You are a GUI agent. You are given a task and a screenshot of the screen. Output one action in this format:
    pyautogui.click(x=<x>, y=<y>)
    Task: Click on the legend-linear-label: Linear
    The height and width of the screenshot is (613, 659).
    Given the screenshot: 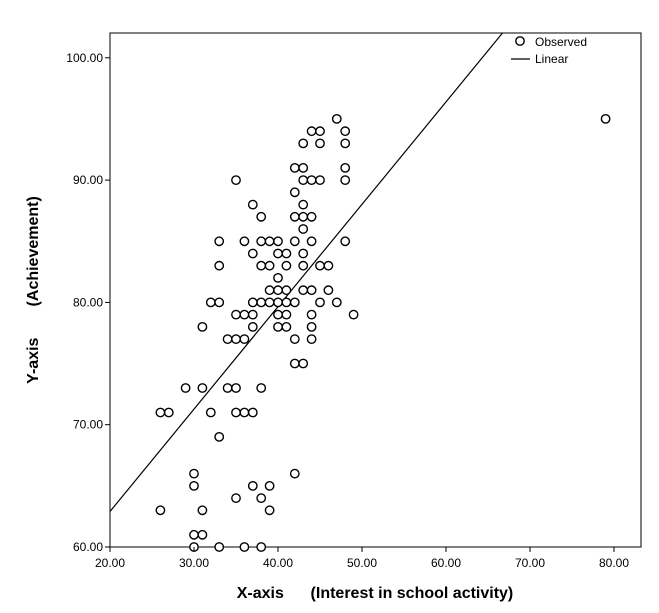 What is the action you would take?
    pyautogui.click(x=551, y=59)
    